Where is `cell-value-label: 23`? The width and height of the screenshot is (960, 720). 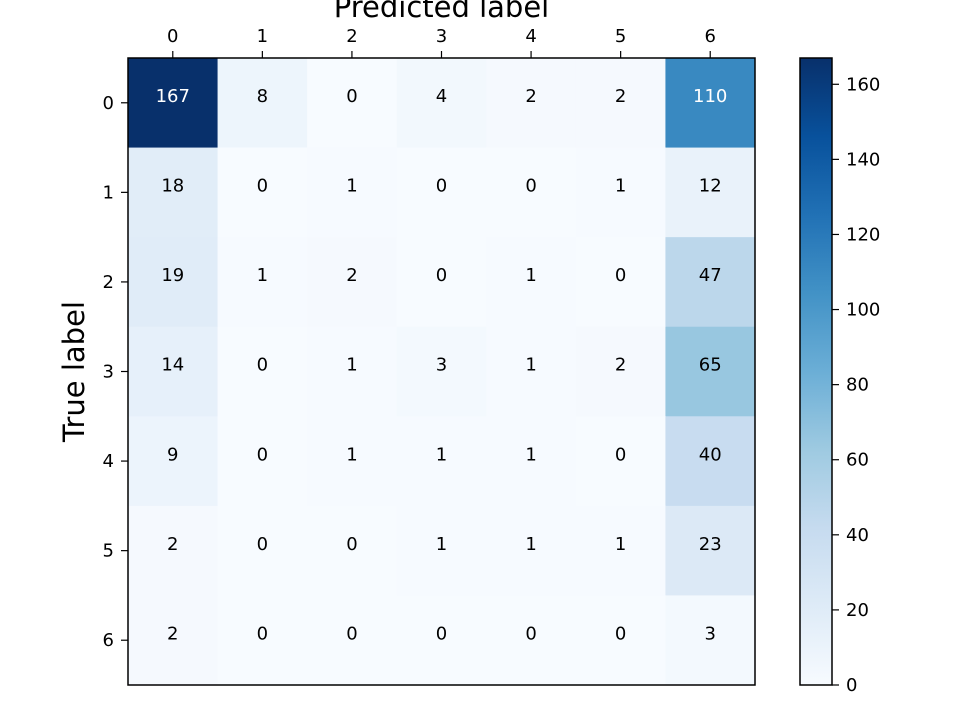 cell-value-label: 23 is located at coordinates (710, 544).